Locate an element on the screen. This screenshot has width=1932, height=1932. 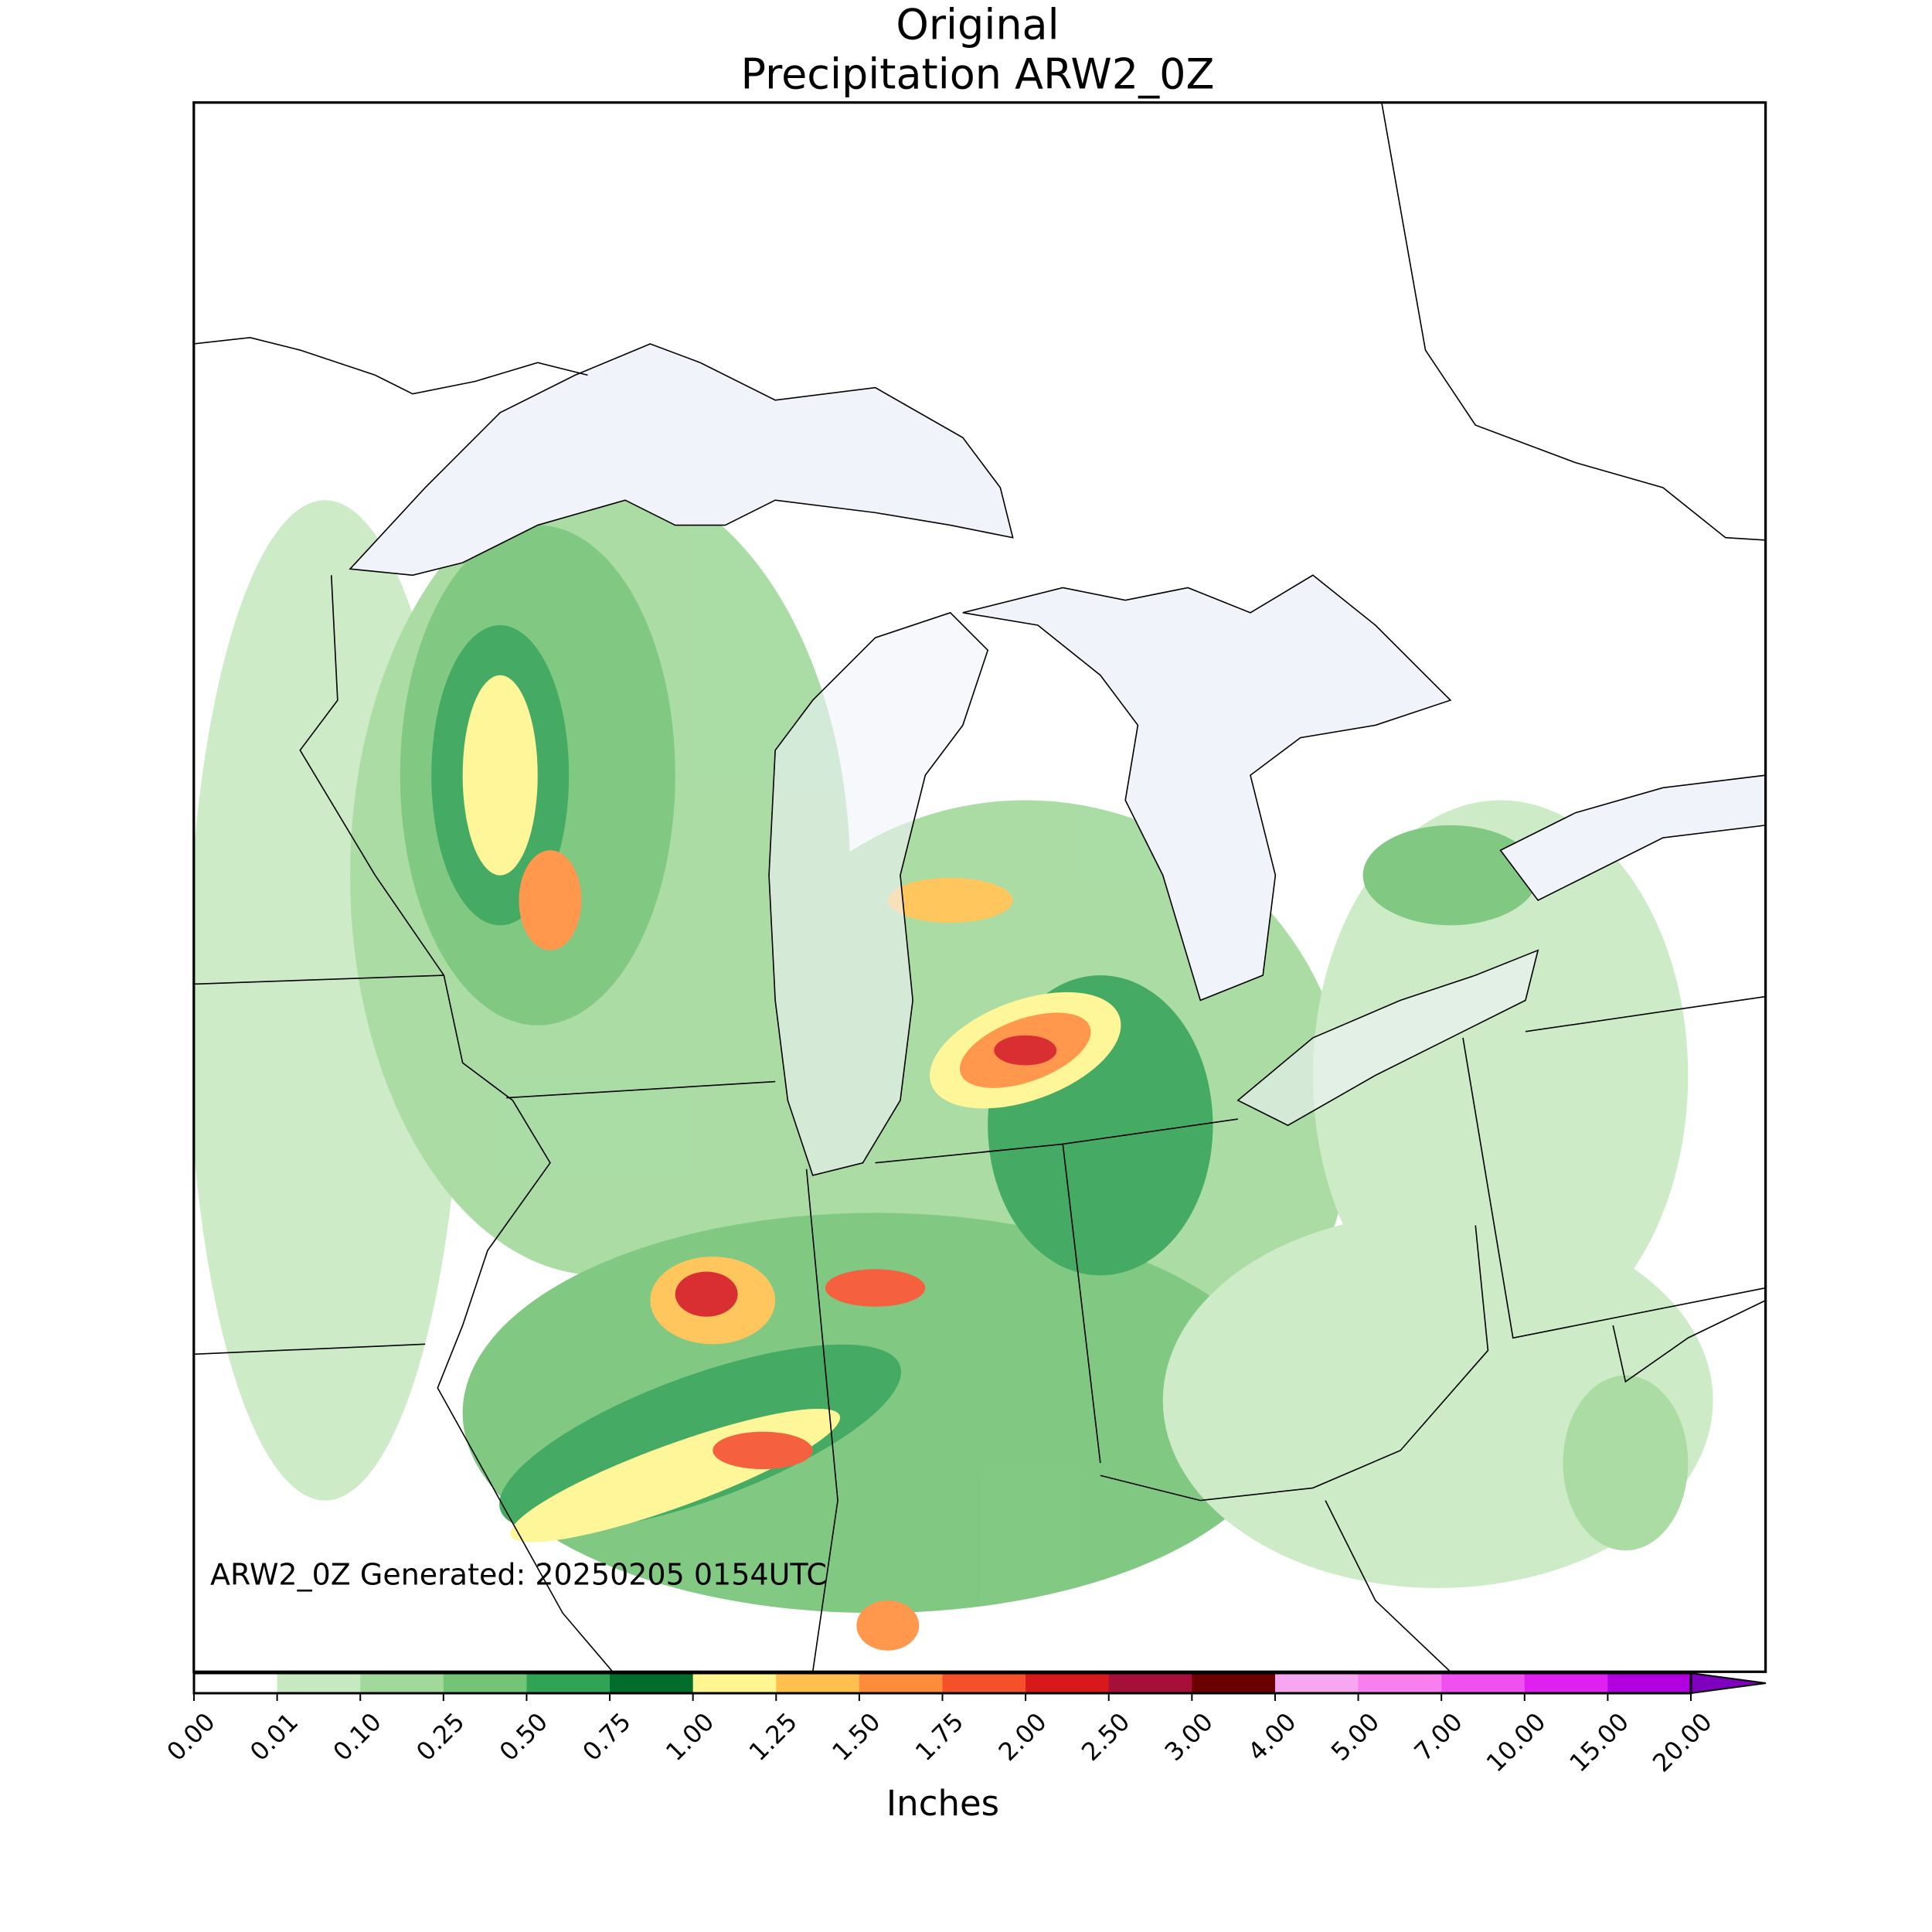
colorbar-tick-label: 1.50 is located at coordinates (856, 1737).